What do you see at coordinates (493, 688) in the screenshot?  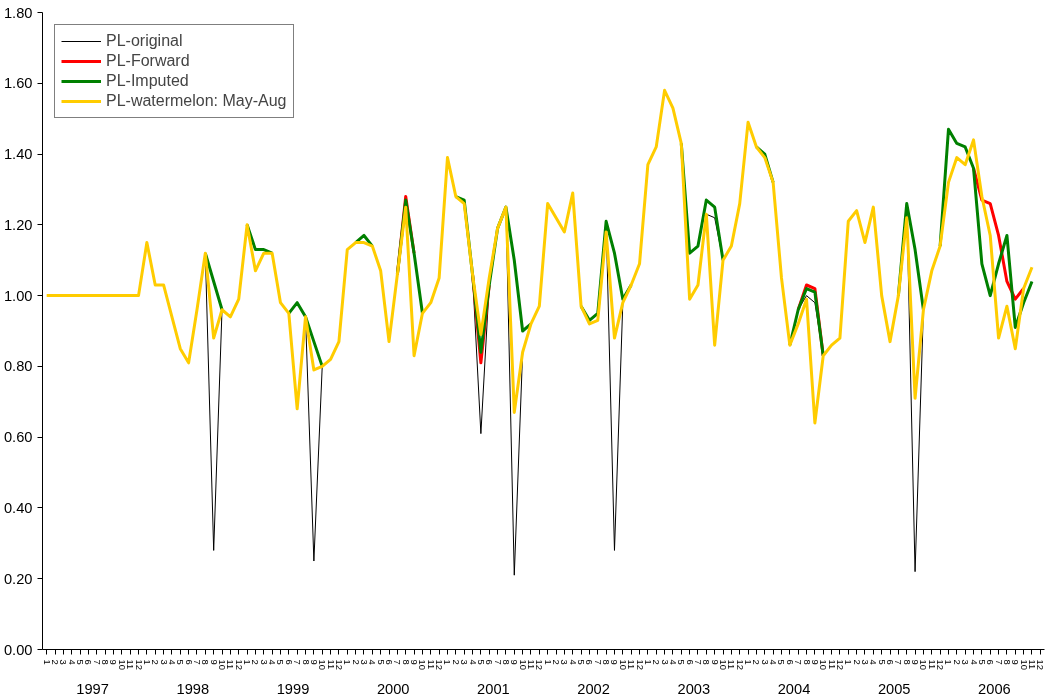 I see `text: 2001` at bounding box center [493, 688].